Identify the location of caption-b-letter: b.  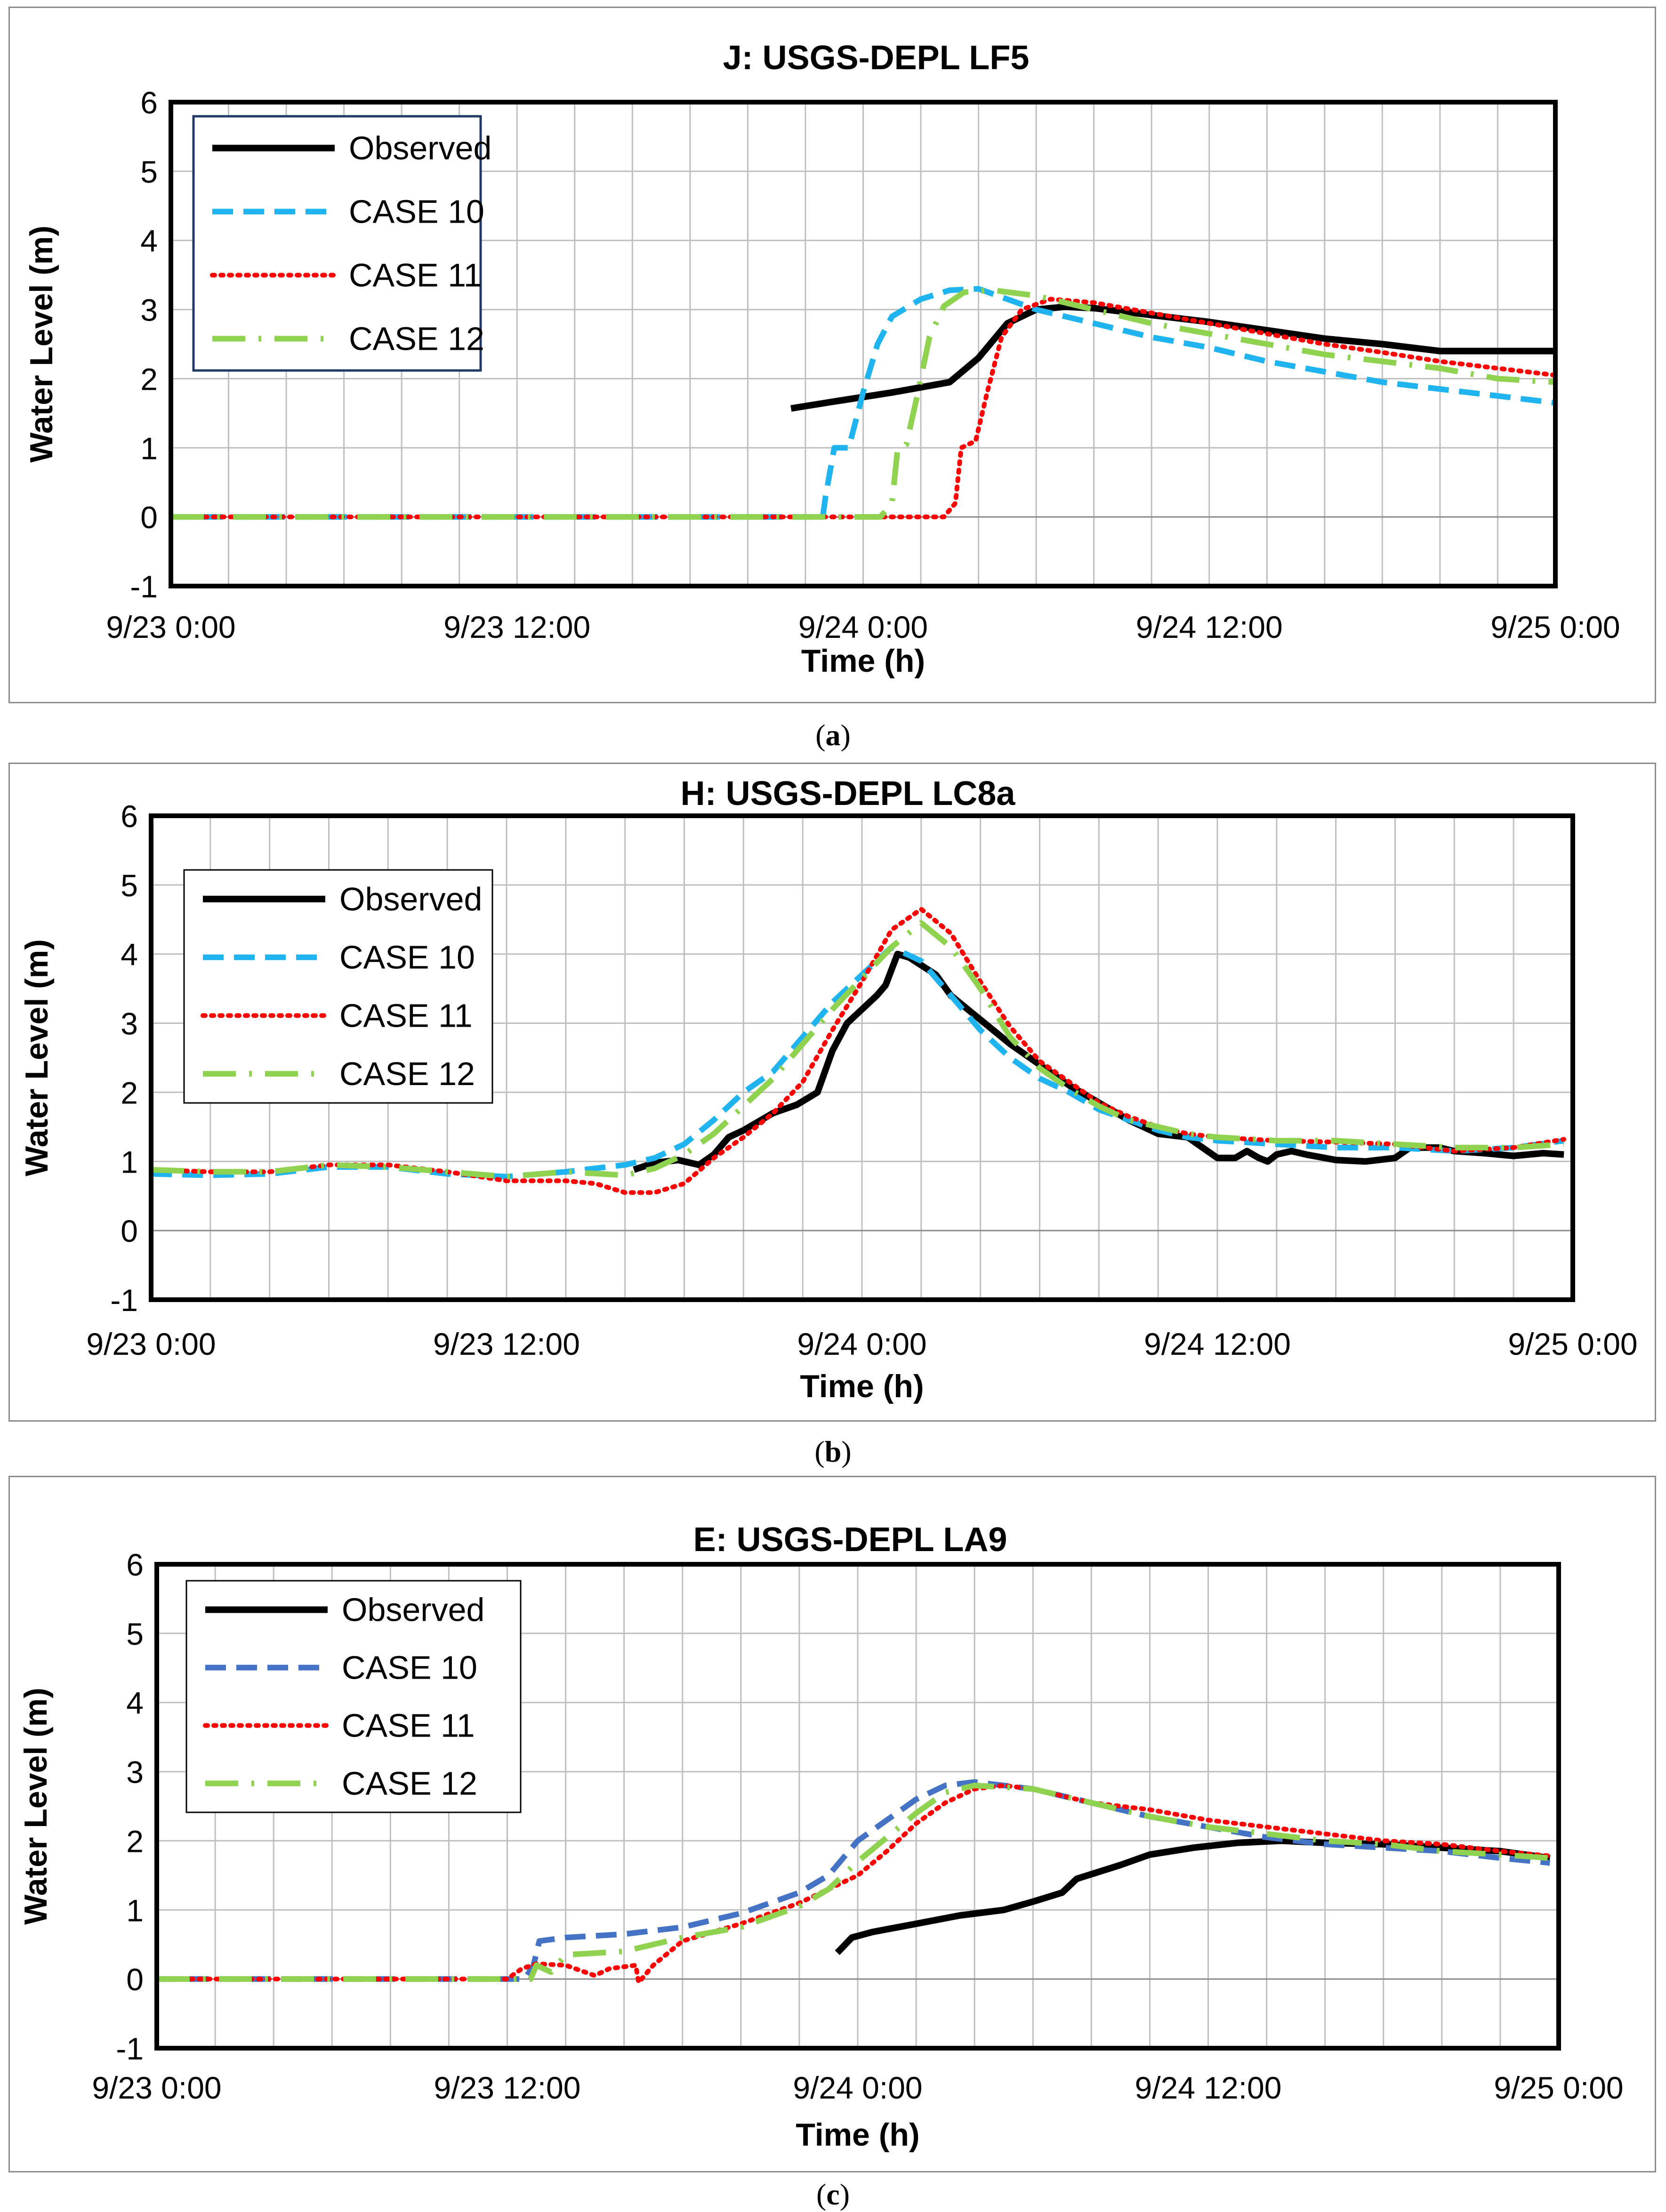
(833, 1451).